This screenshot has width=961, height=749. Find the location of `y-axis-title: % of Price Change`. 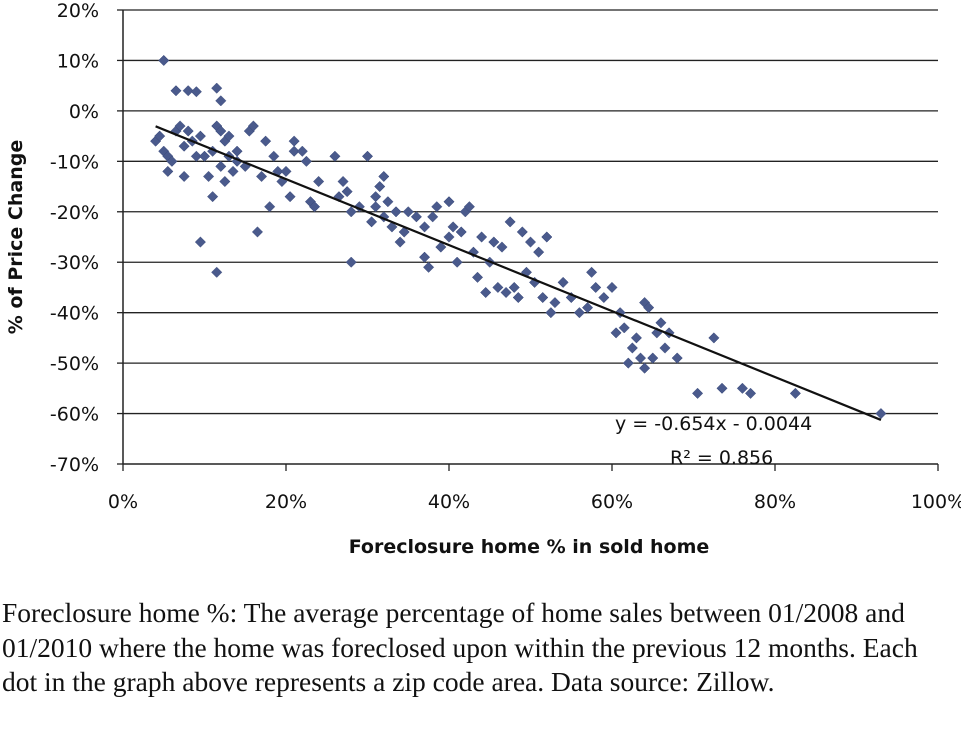

y-axis-title: % of Price Change is located at coordinates (16, 237).